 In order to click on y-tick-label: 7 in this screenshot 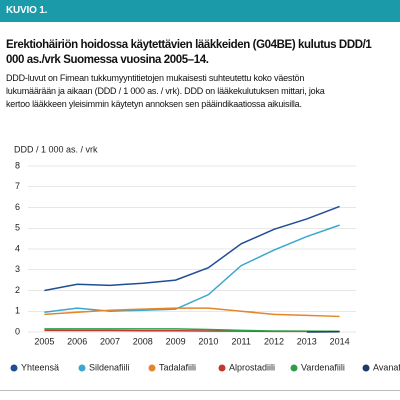, I will do `click(17, 186)`.